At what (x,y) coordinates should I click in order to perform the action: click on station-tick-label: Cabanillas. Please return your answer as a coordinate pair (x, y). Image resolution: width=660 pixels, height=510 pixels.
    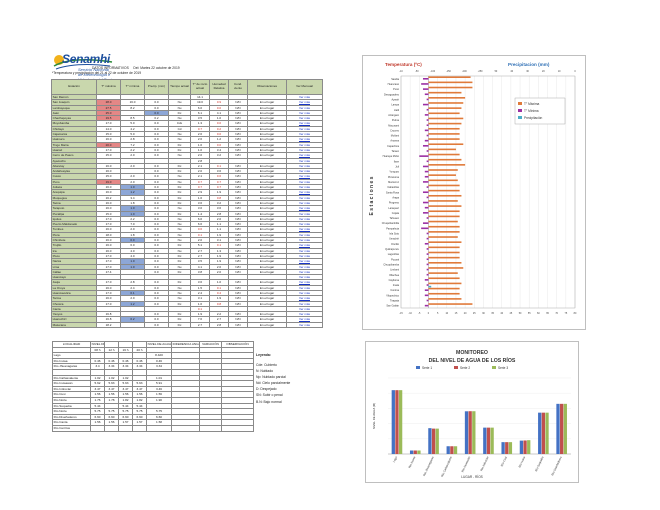
    Looking at the image, I should click on (393, 187).